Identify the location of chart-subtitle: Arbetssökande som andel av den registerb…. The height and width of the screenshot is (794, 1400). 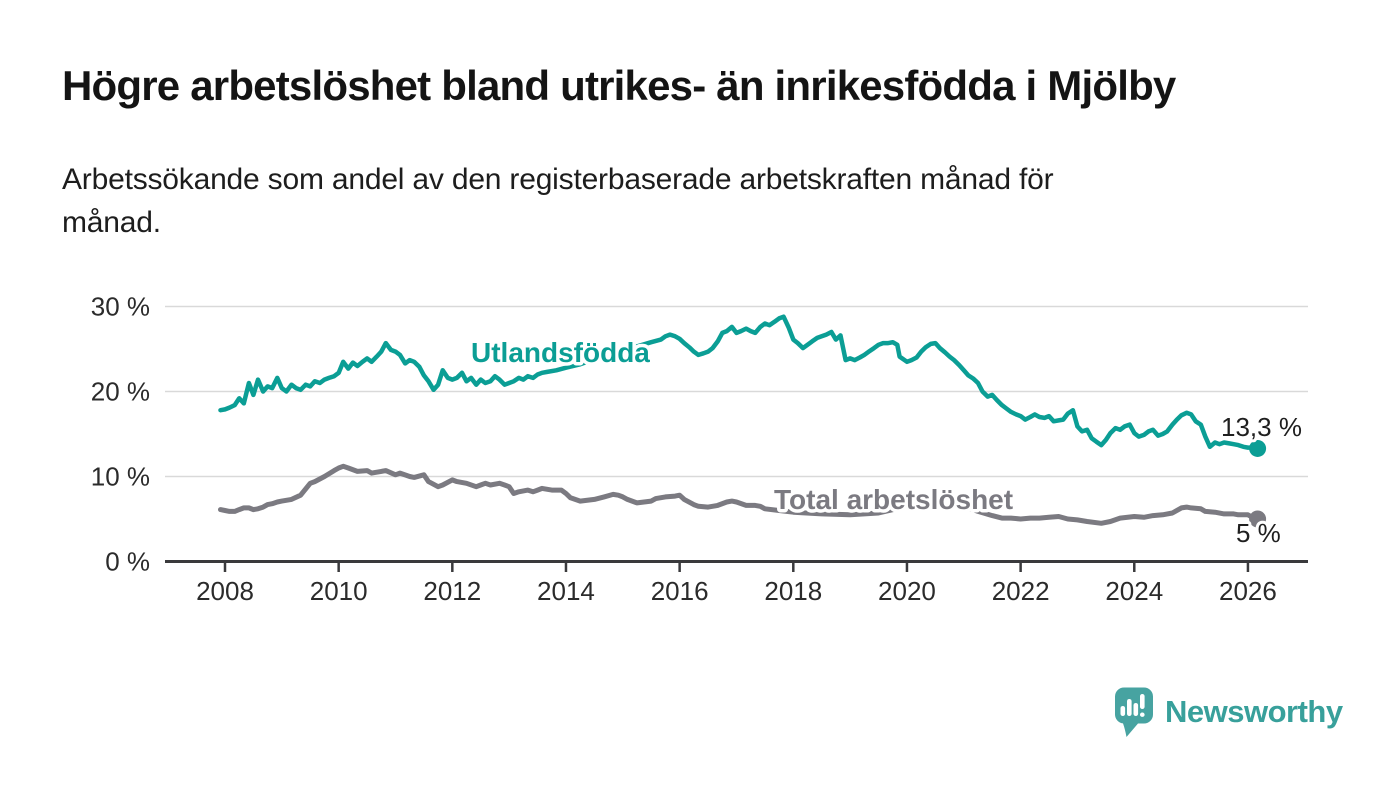
(682, 201).